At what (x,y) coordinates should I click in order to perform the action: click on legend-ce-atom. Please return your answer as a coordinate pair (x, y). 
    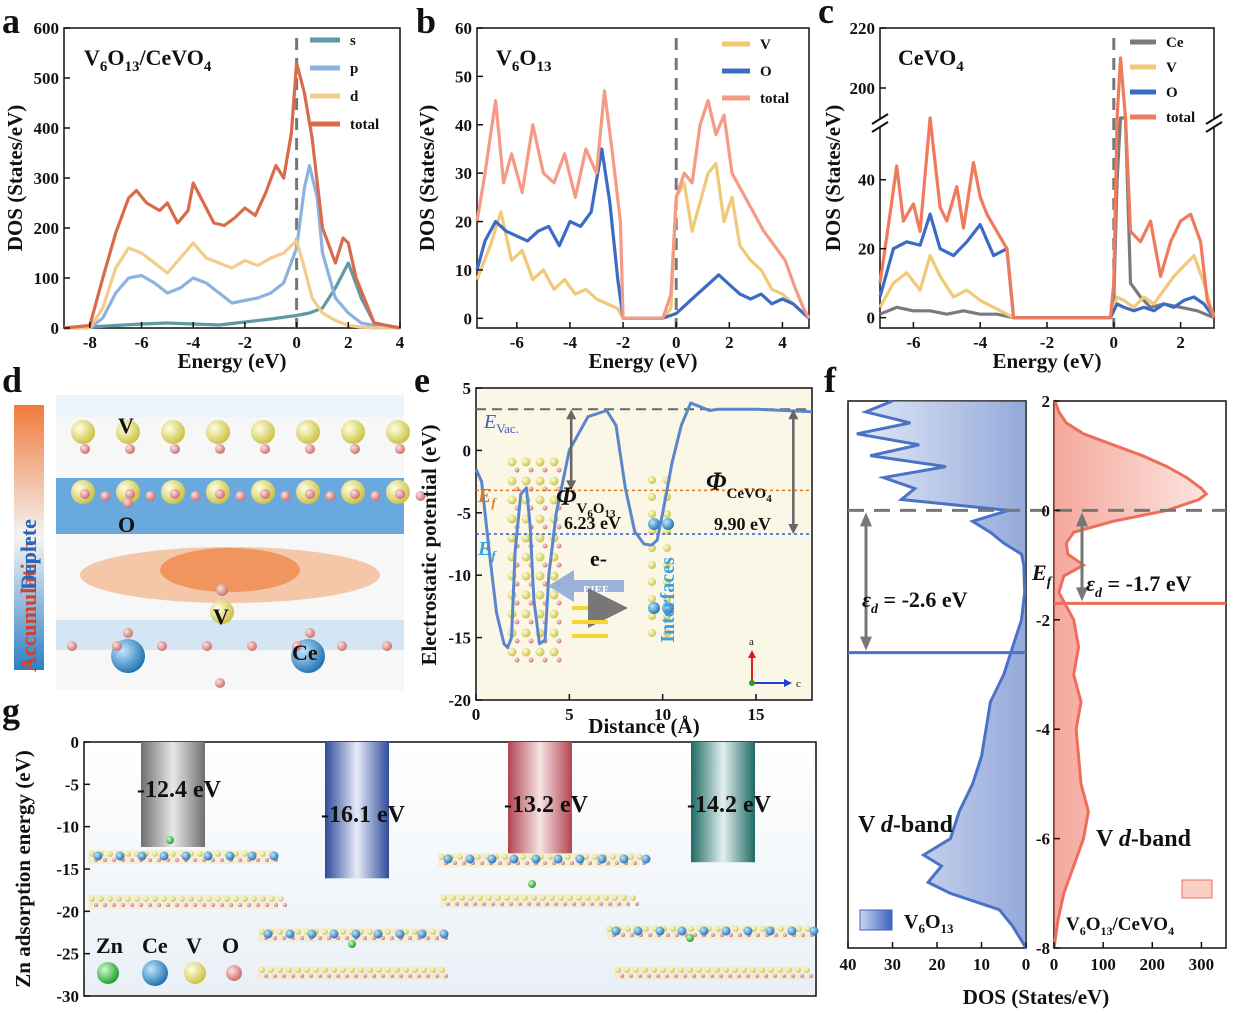
    Looking at the image, I should click on (155, 973).